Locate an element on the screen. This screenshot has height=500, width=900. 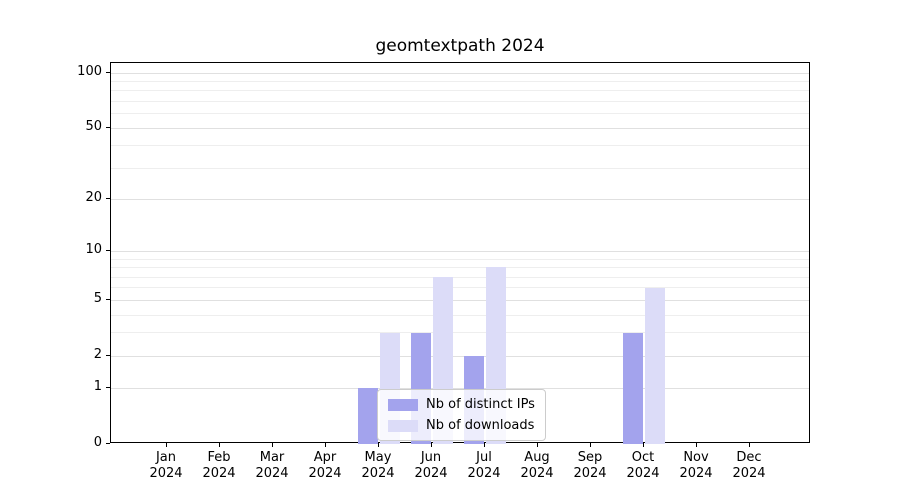
x-tick-label: Jan 2024 is located at coordinates (166, 465).